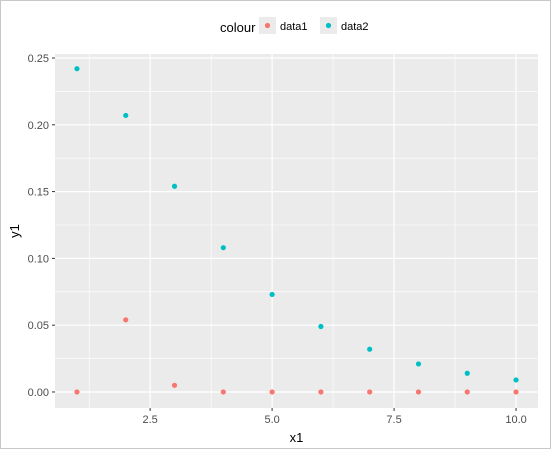 The image size is (551, 449). I want to click on x-tick-label: 2.5, so click(149, 420).